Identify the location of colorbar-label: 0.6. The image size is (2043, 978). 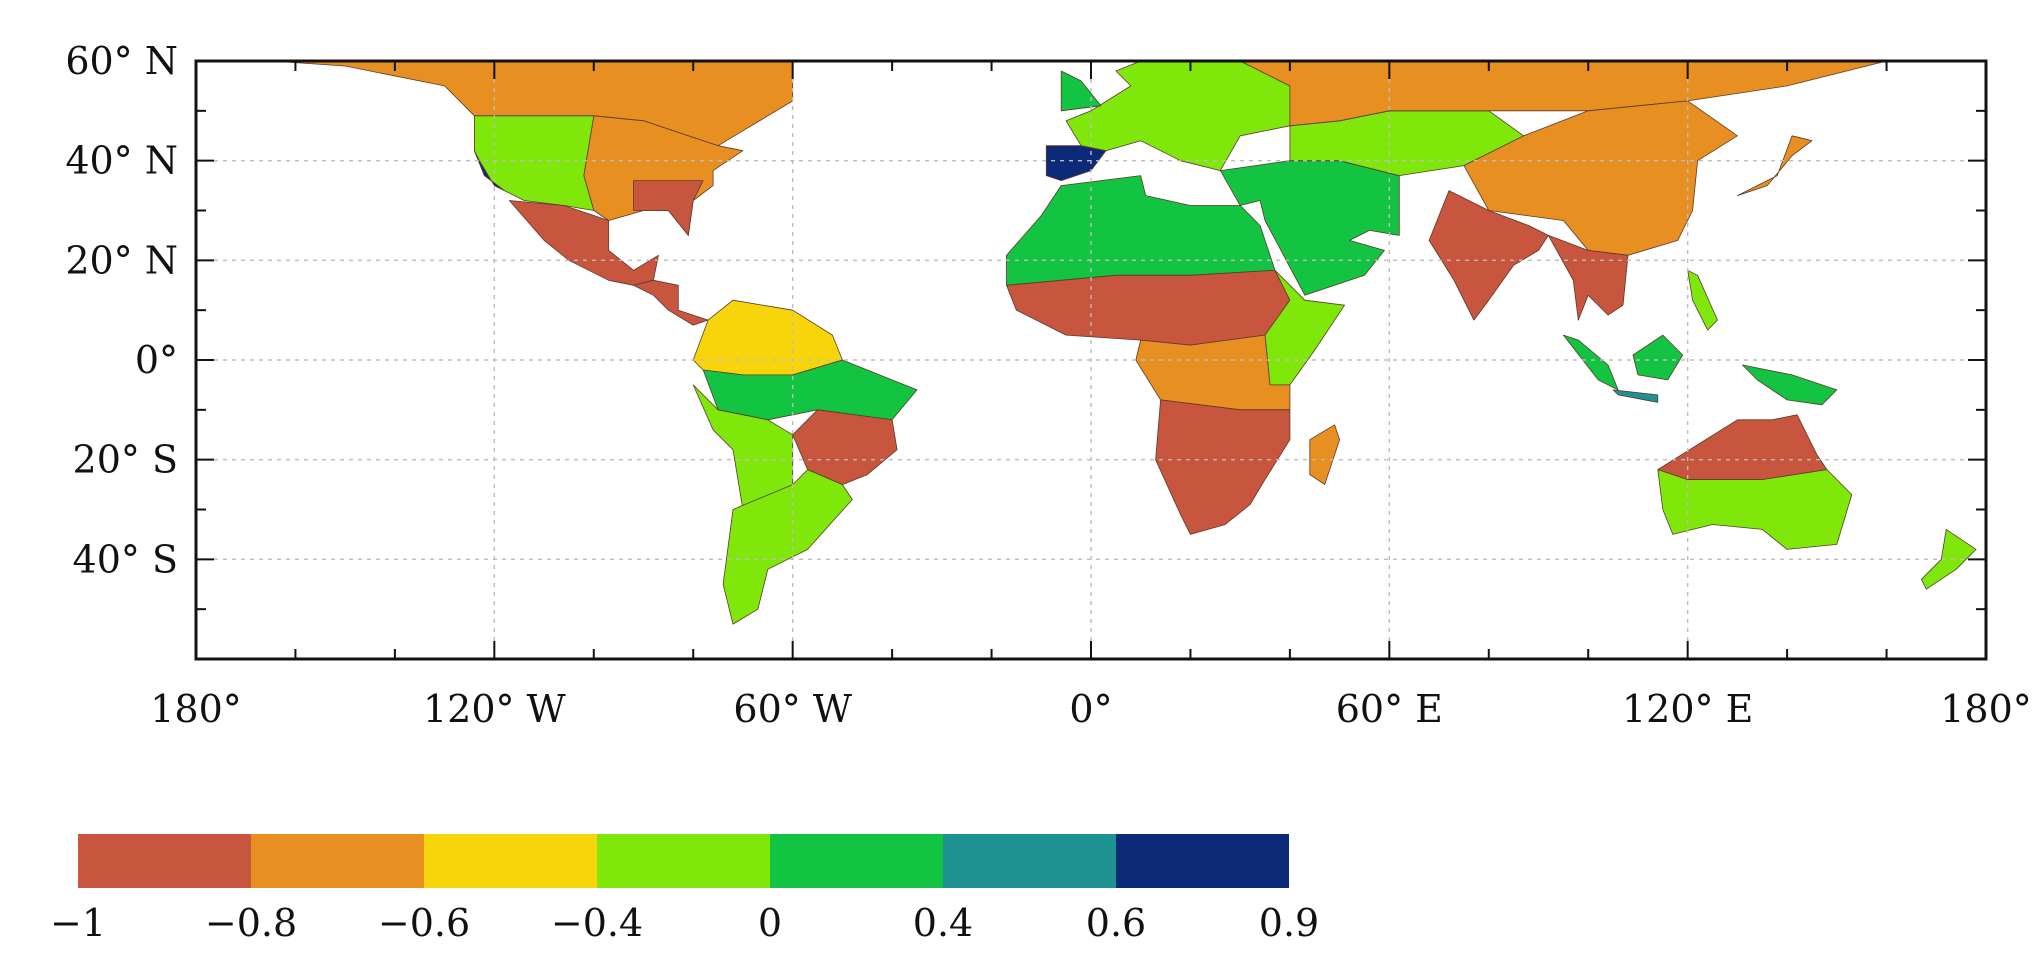
(1116, 923).